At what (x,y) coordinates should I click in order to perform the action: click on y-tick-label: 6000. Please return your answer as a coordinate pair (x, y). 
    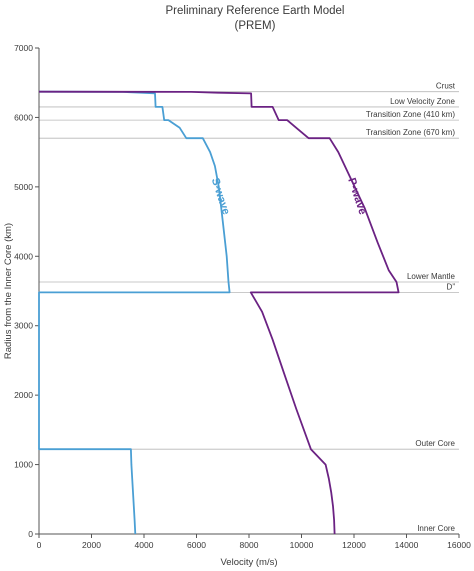
    Looking at the image, I should click on (23, 117).